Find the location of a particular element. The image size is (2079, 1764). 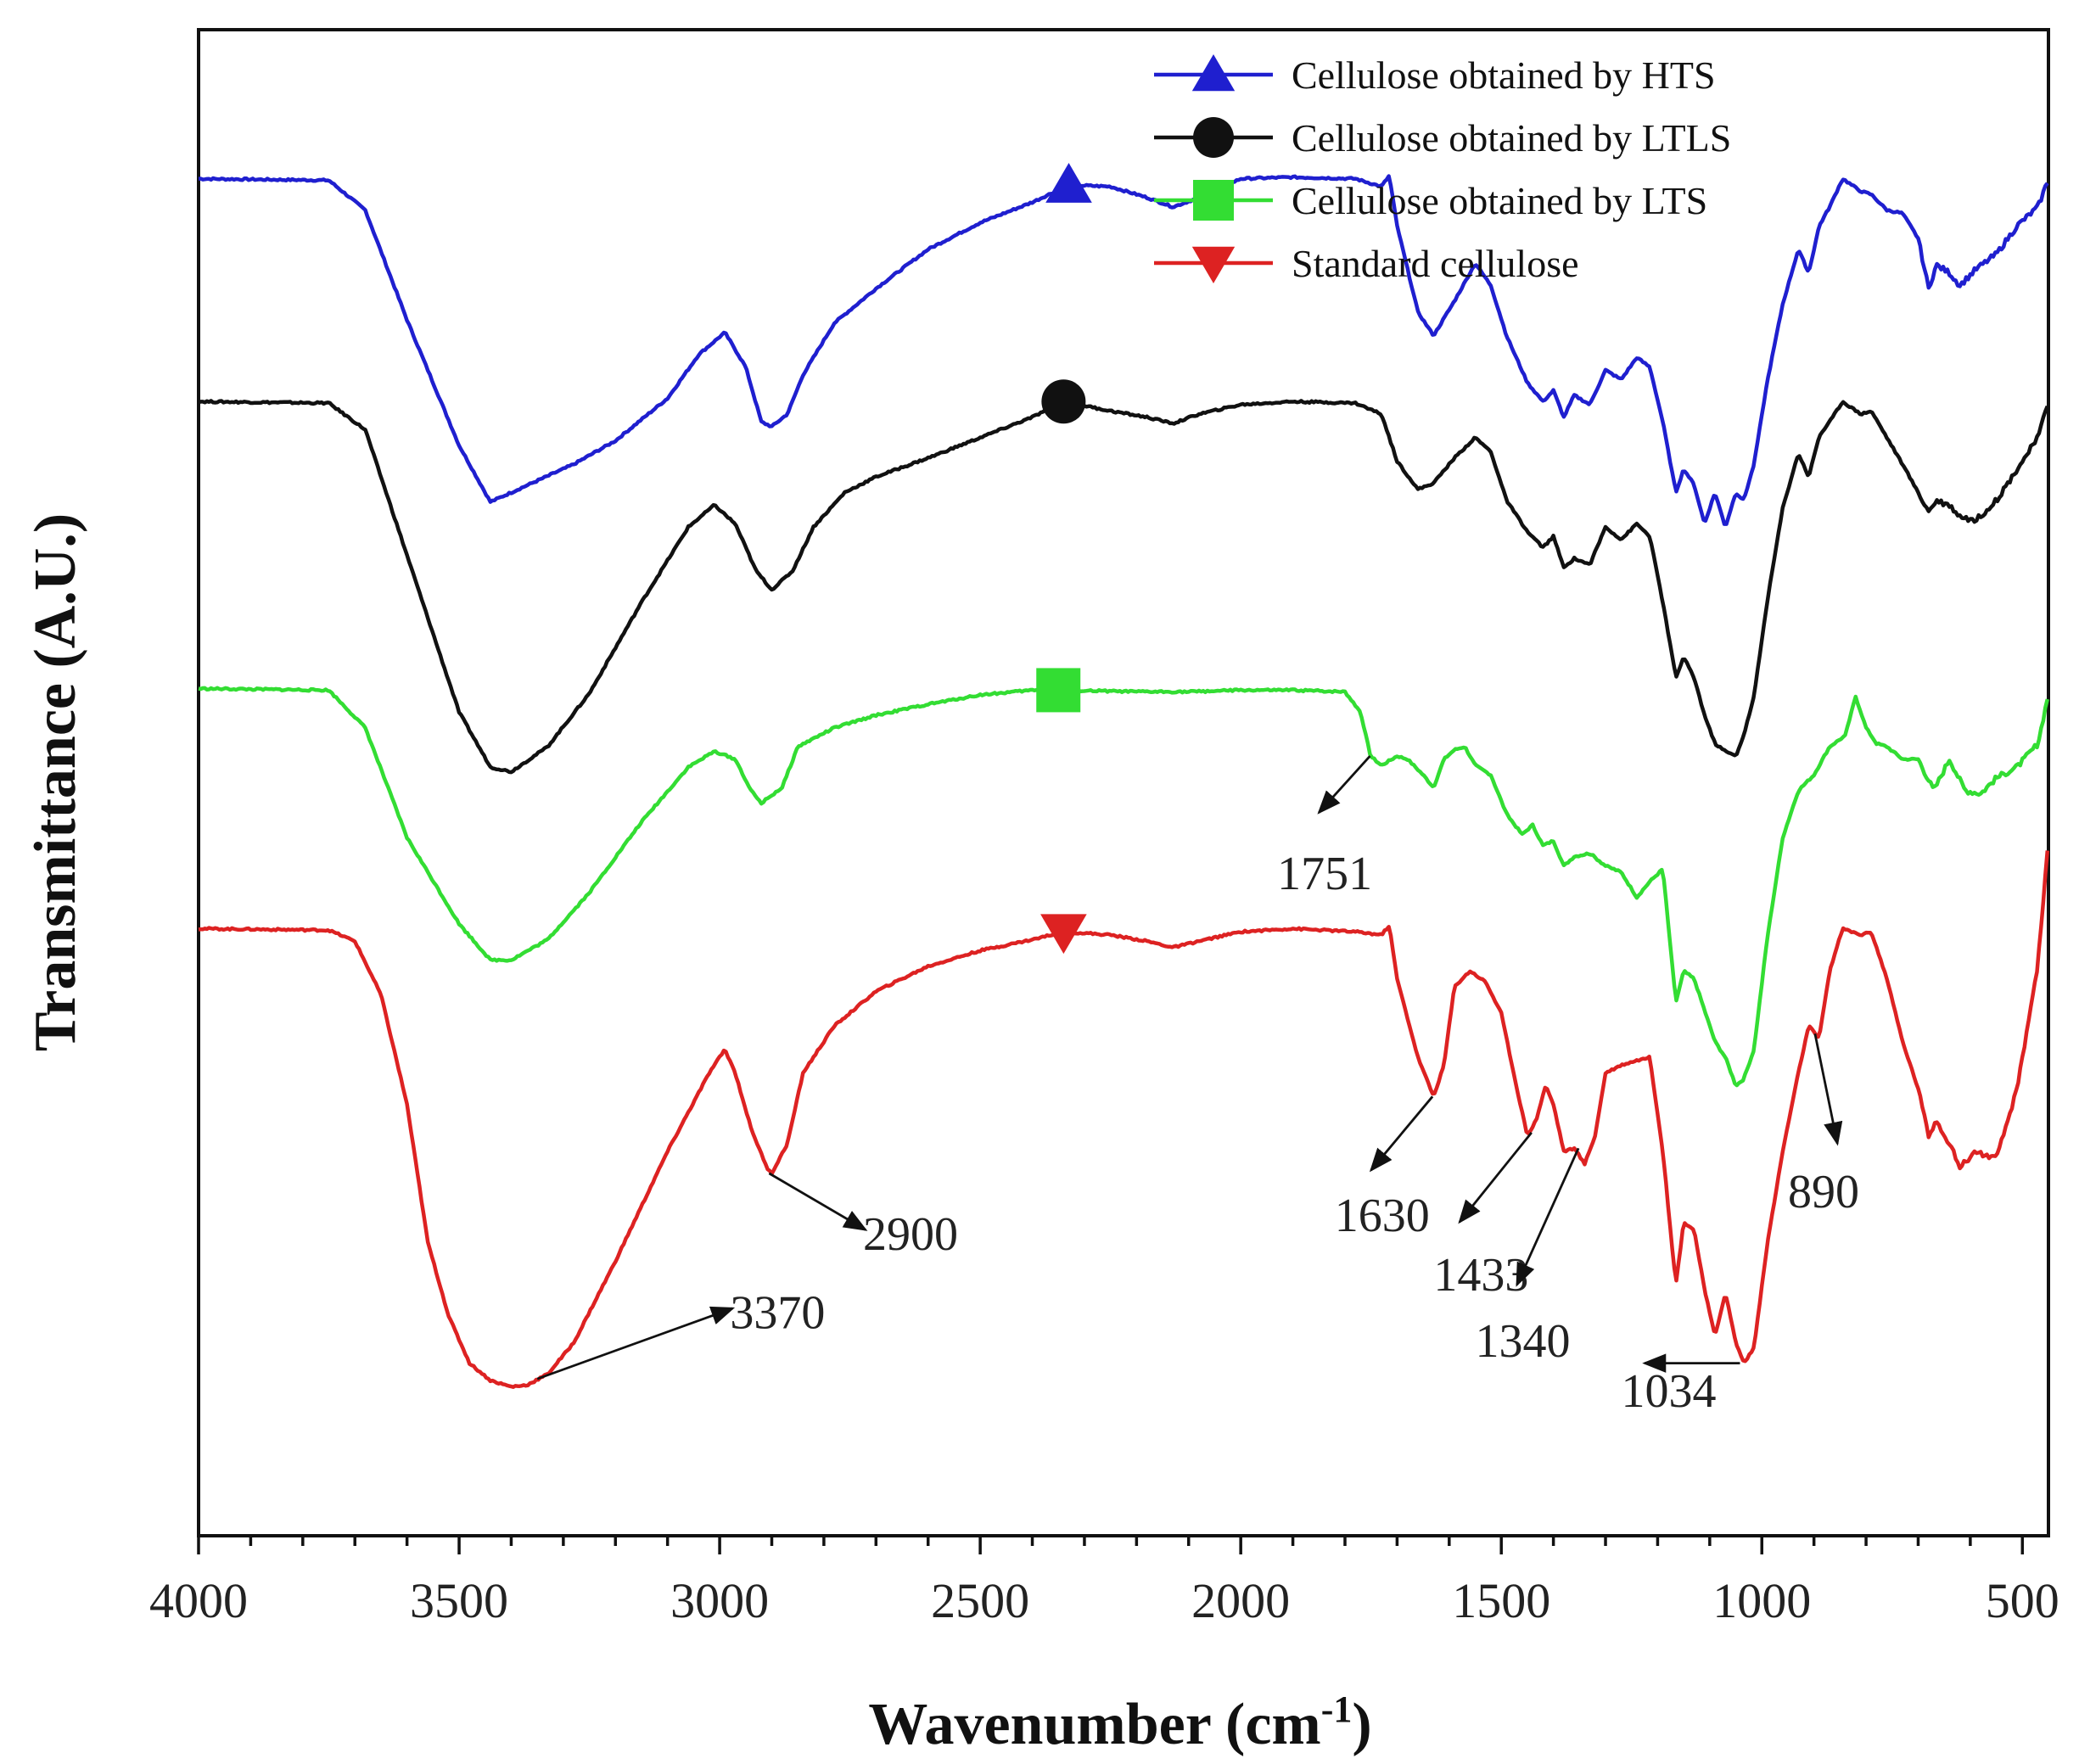

x-tick-label: 2500 is located at coordinates (980, 1601).